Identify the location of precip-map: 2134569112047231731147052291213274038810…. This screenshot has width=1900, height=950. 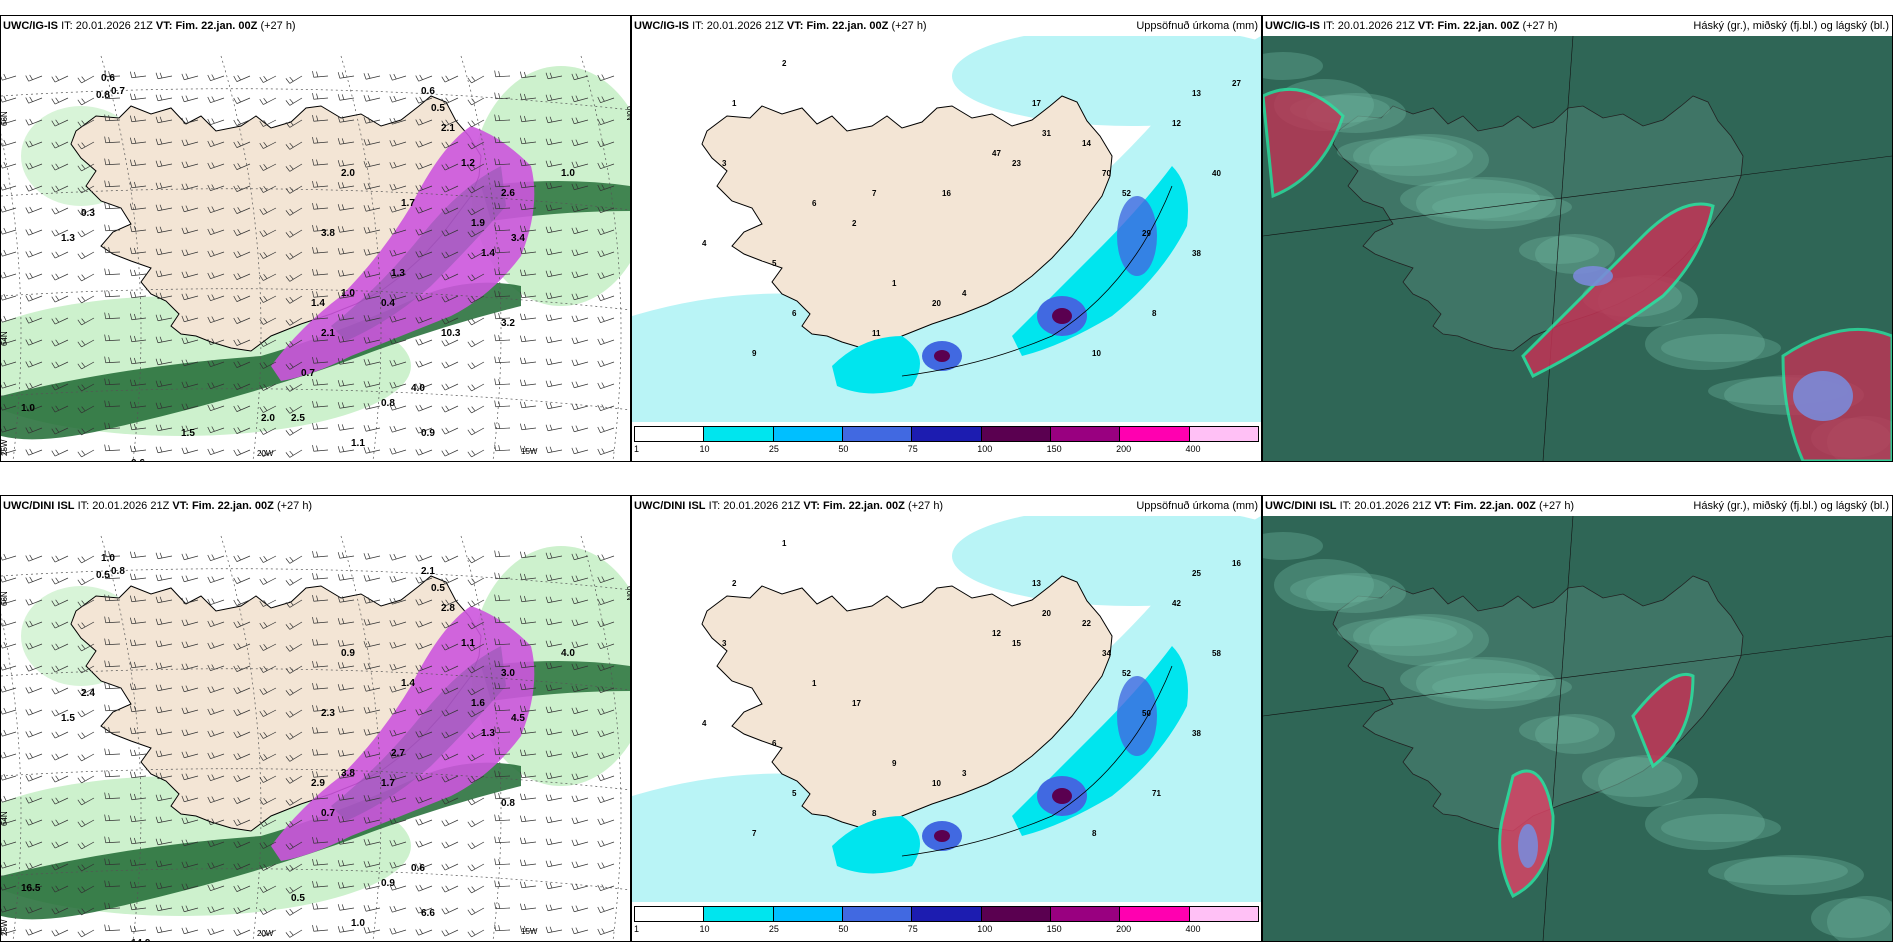
(946, 229).